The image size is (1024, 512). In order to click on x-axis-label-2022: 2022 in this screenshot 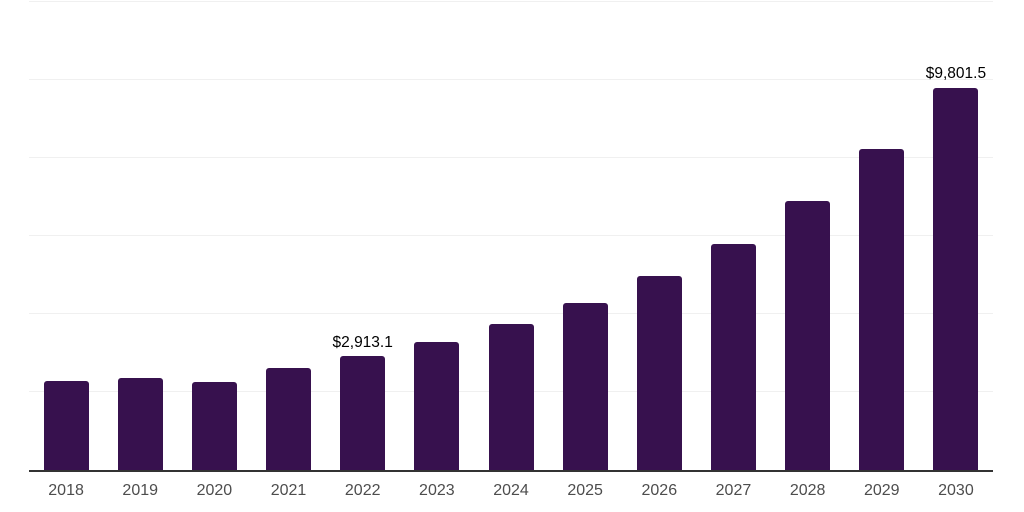, I will do `click(362, 490)`.